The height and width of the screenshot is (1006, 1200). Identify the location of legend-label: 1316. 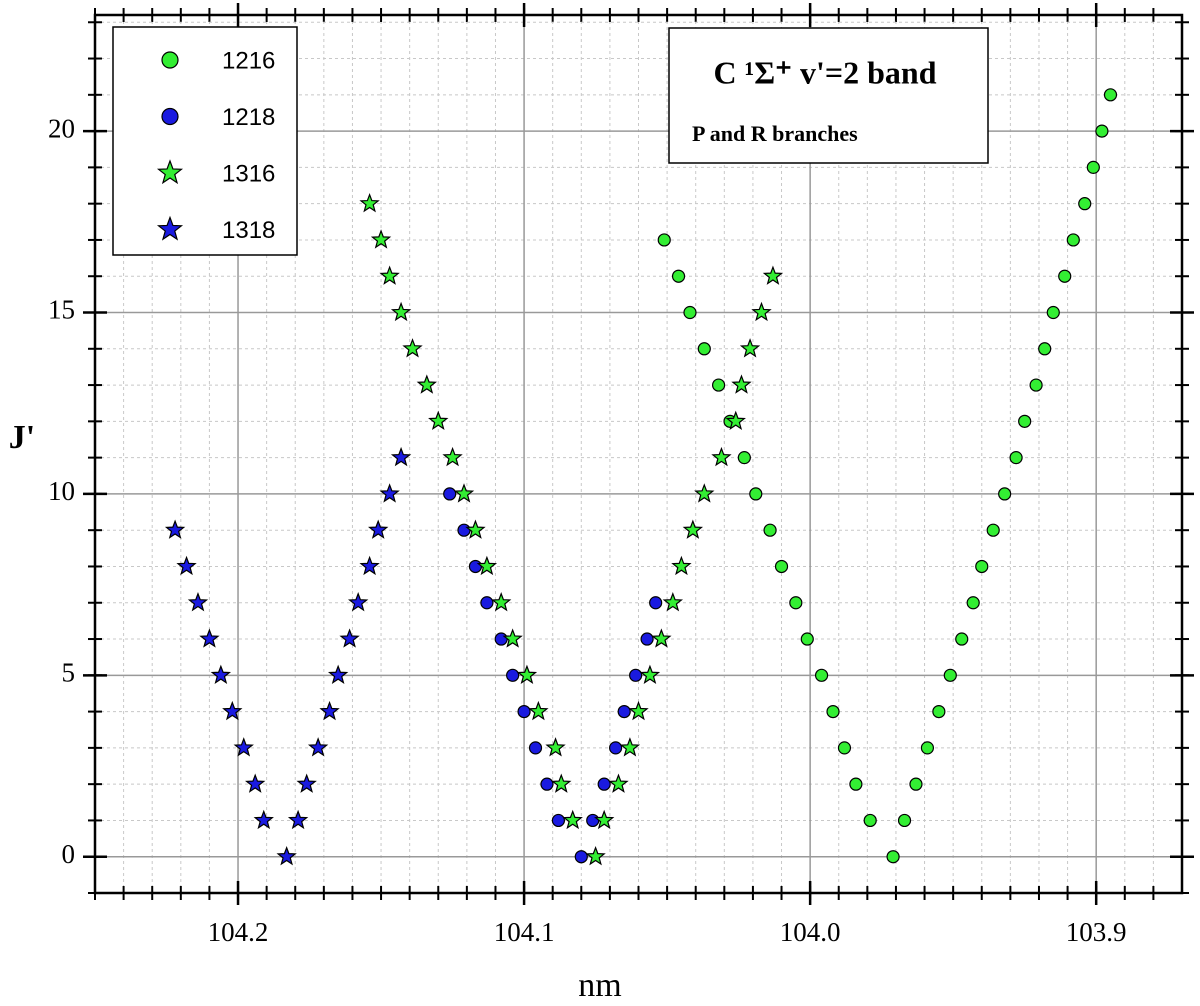
(248, 173).